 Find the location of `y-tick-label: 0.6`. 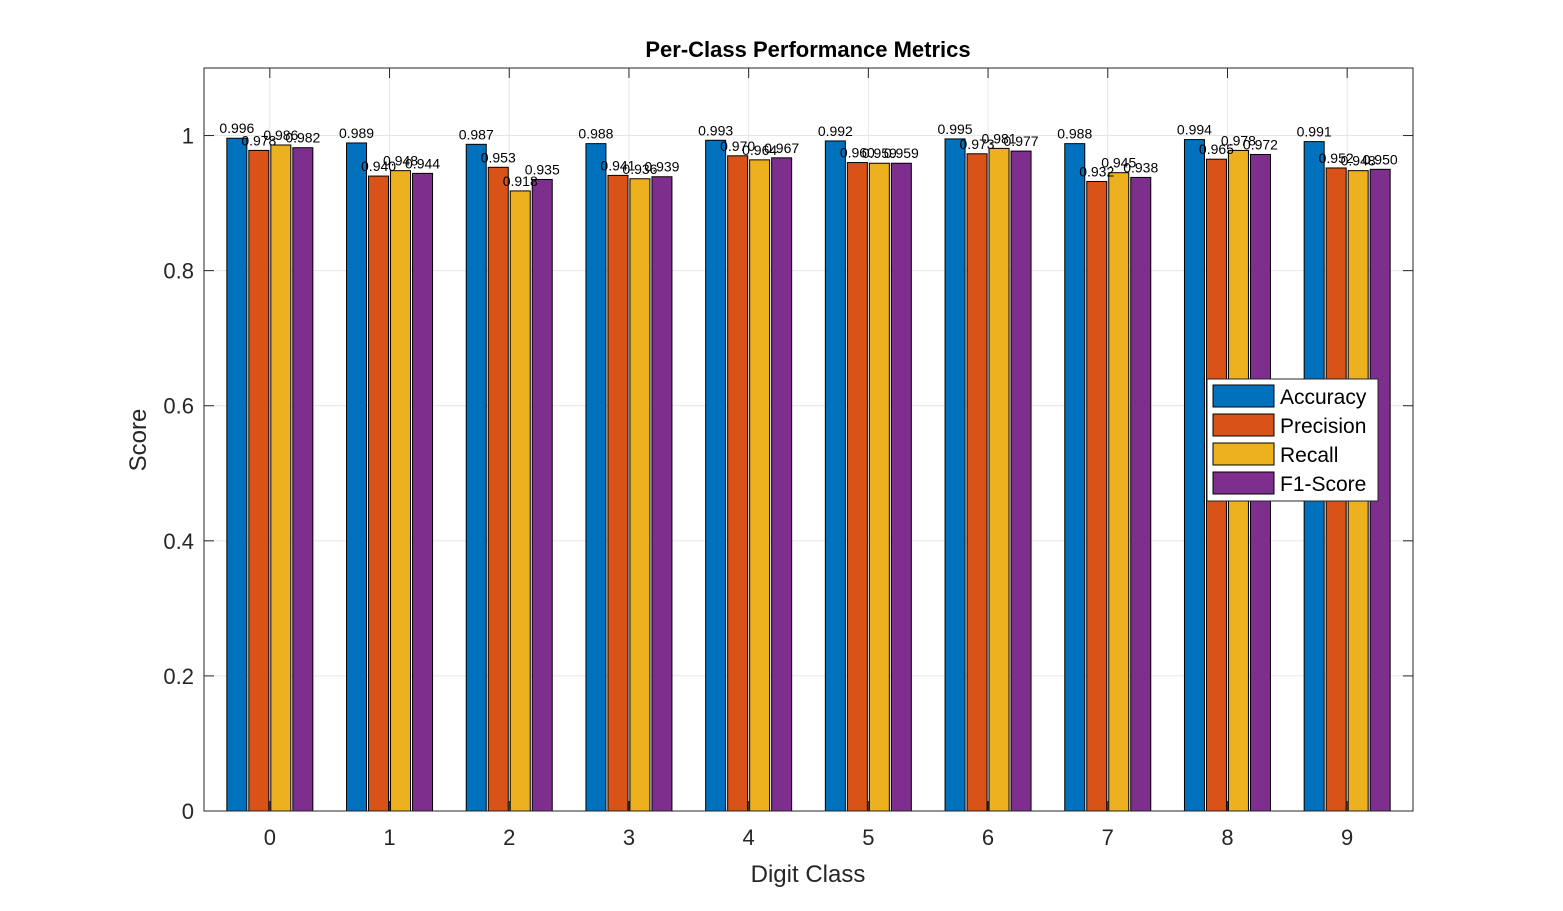

y-tick-label: 0.6 is located at coordinates (178, 406).